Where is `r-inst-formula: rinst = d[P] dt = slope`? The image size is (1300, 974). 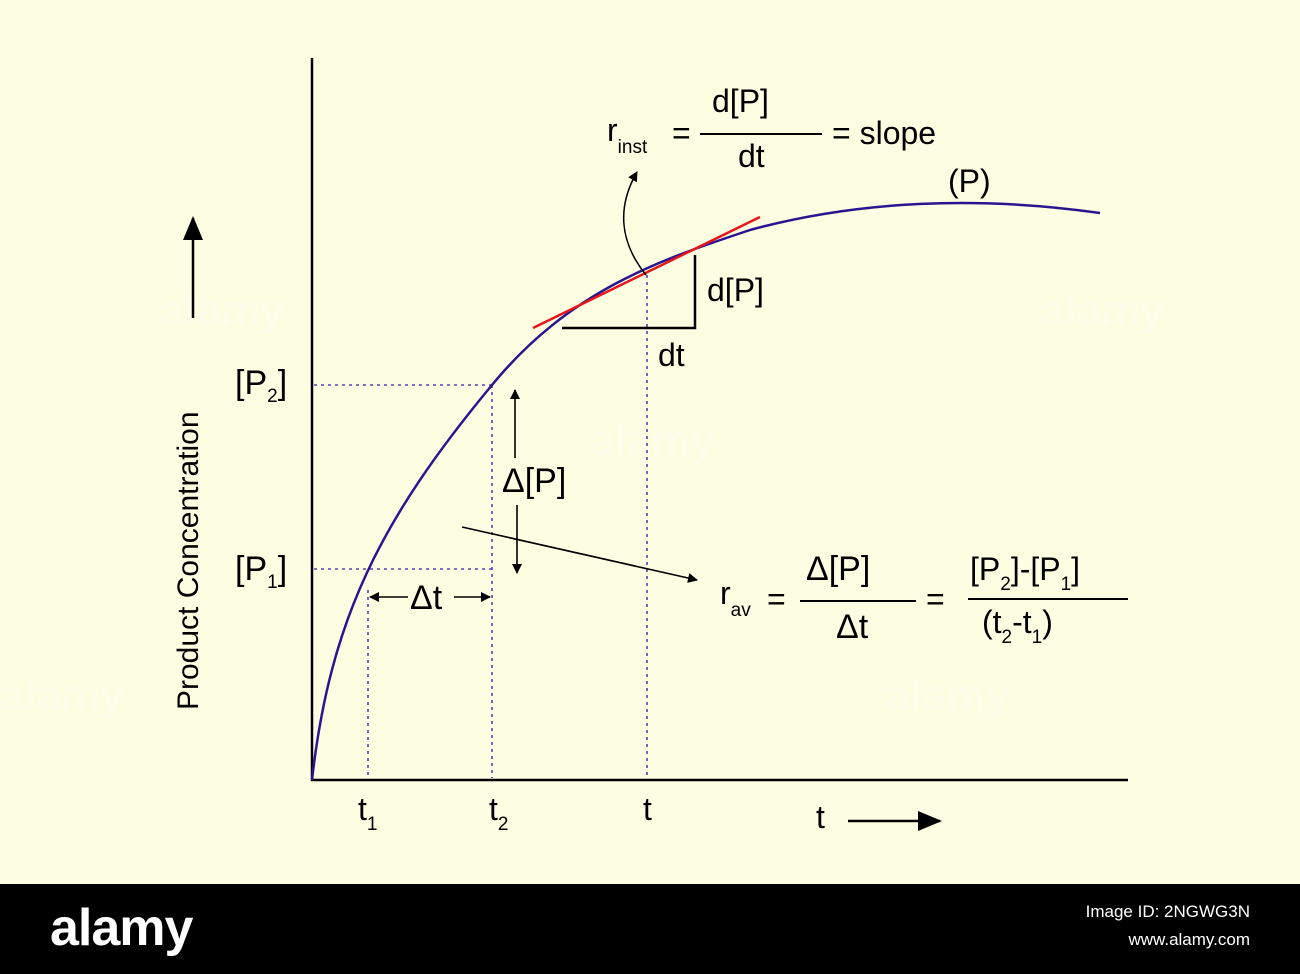 r-inst-formula: rinst = d[P] dt = slope is located at coordinates (771, 128).